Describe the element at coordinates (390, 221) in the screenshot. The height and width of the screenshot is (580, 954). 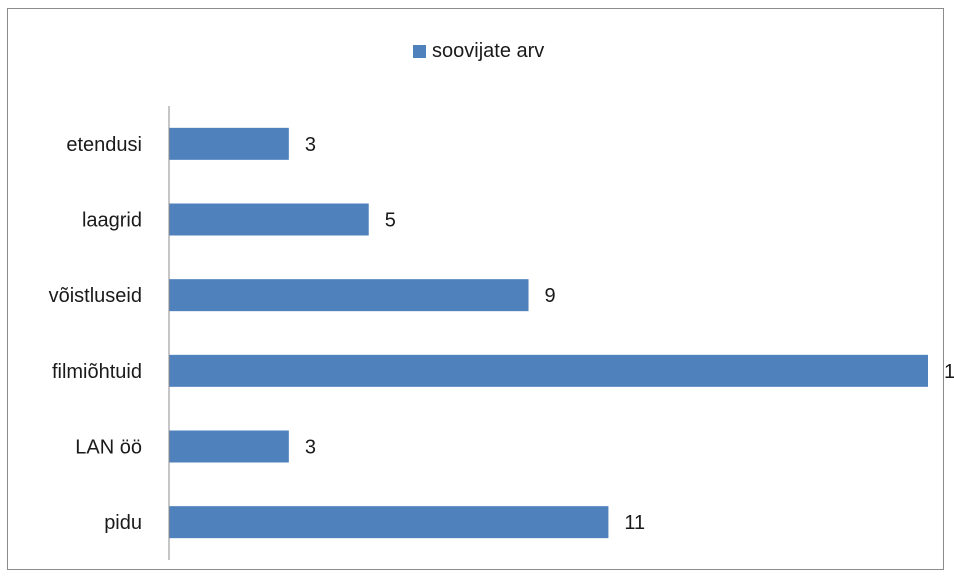
I see `data-label: 5` at that location.